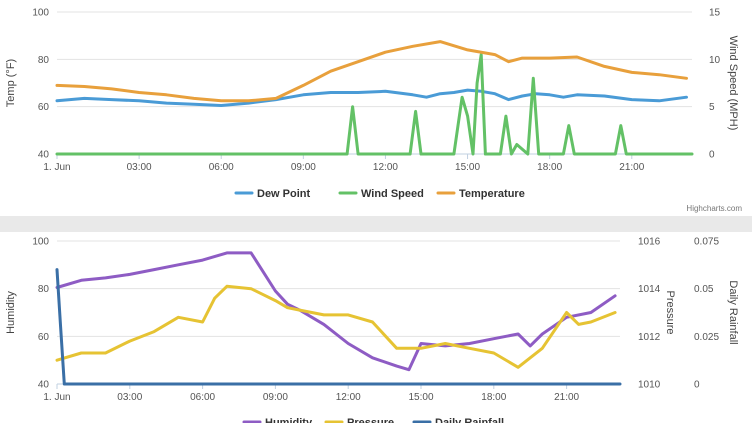 Image resolution: width=752 pixels, height=423 pixels. I want to click on y-tick-label-hum: 60, so click(44, 337).